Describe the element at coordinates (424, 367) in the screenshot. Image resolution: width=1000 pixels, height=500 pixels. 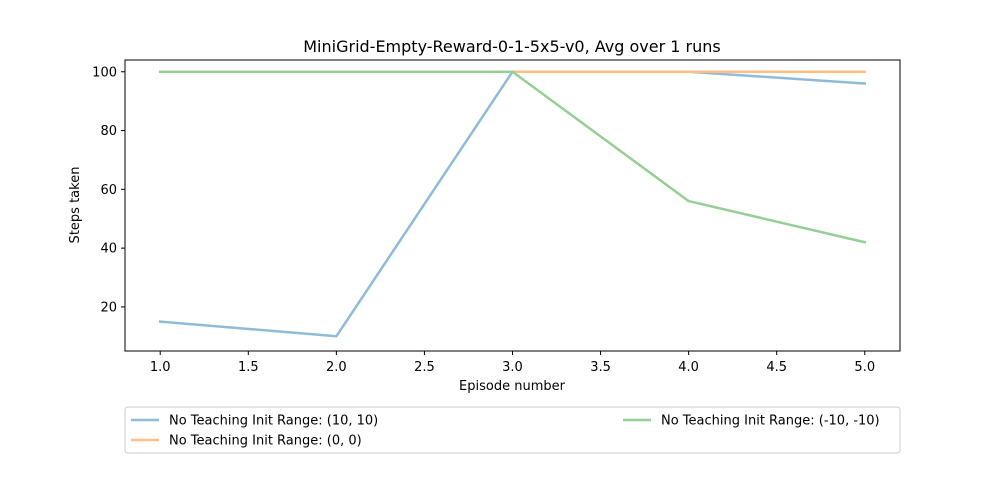
I see `x-tick-label: 2.5` at that location.